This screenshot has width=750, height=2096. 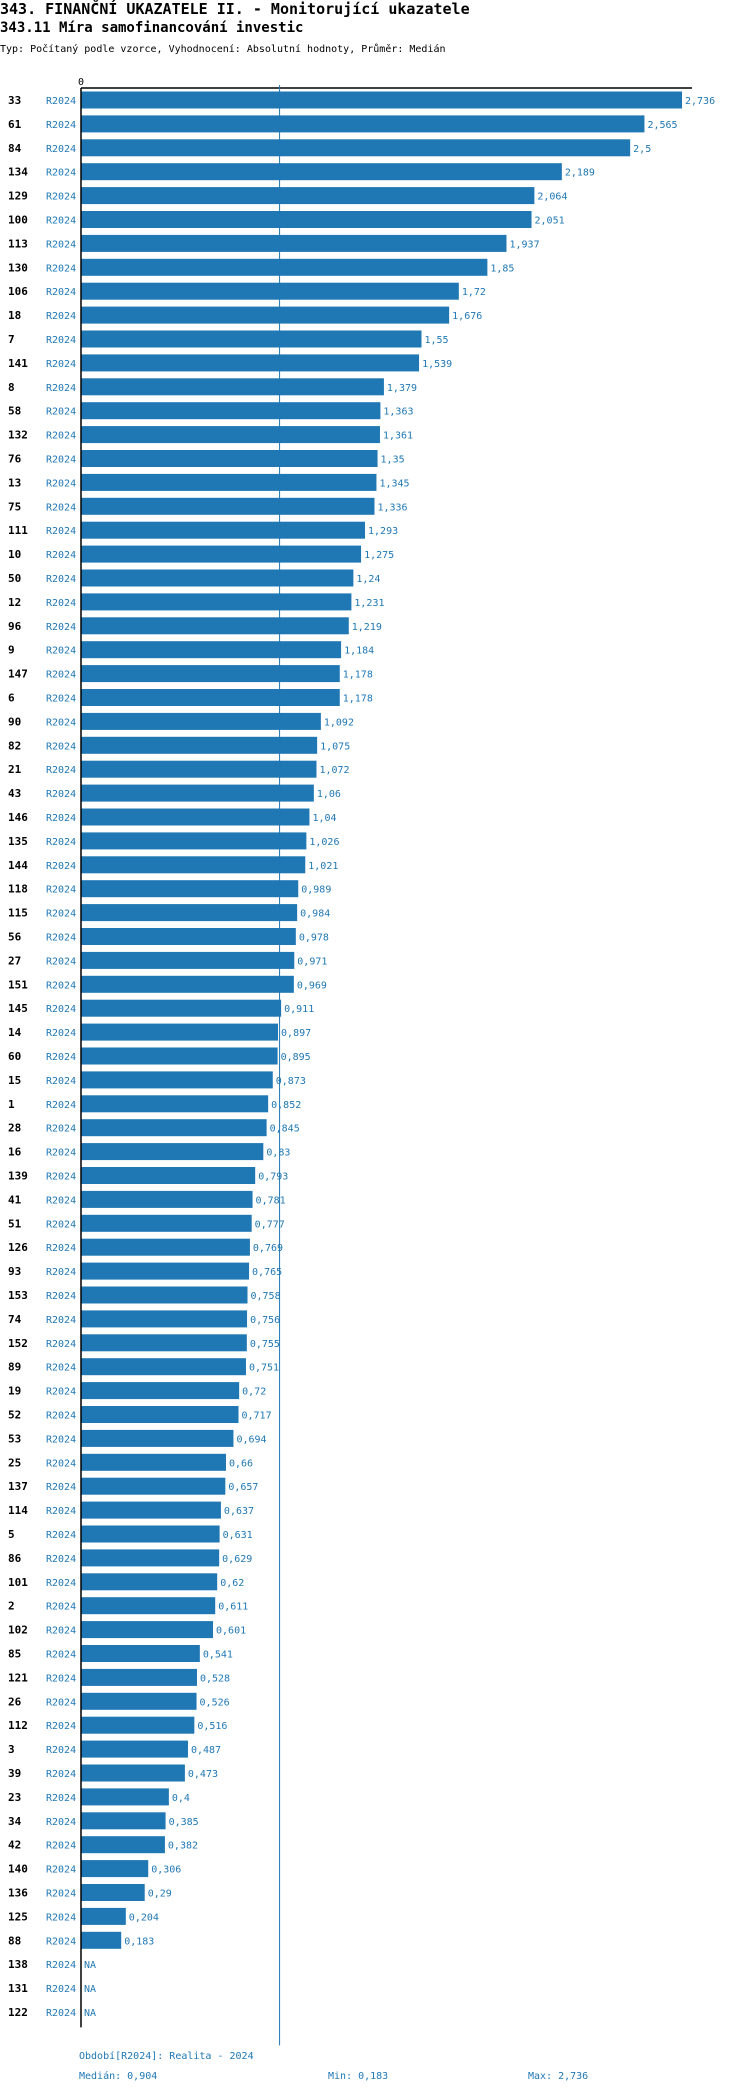 What do you see at coordinates (18, 243) in the screenshot?
I see `category-label: 113` at bounding box center [18, 243].